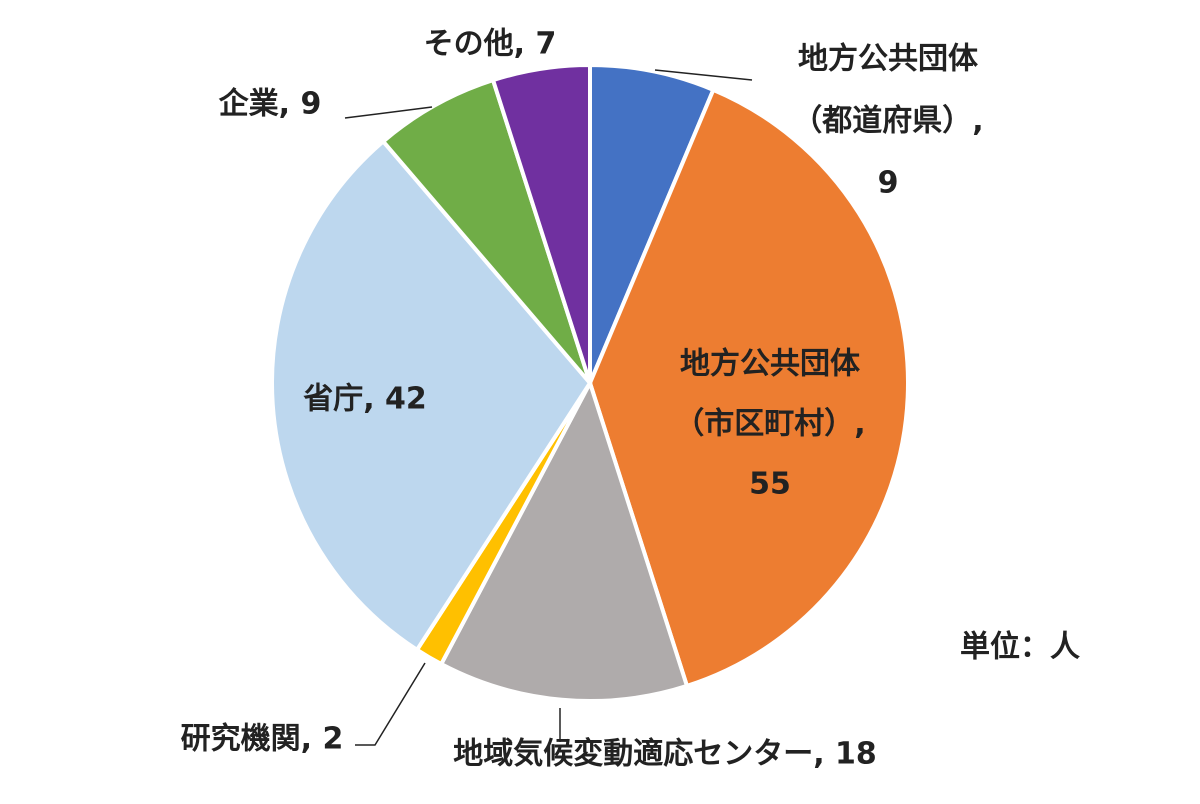 This screenshot has height=804, width=1200. I want to click on unit-note: 単位：人, so click(1020, 647).